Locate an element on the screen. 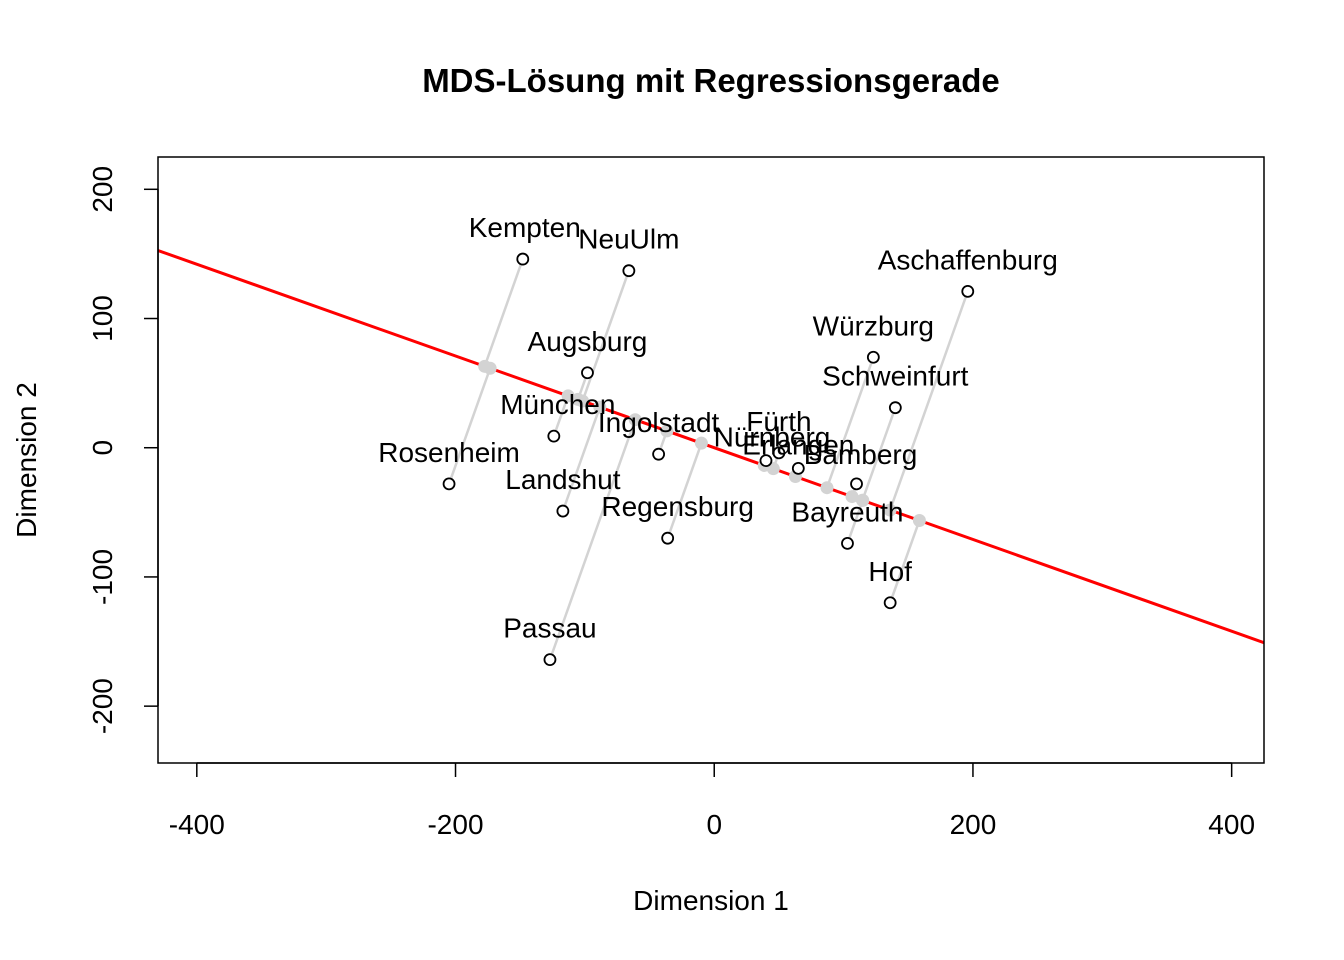 This screenshot has height=960, width=1344. y-tick-label: 0 is located at coordinates (102, 448).